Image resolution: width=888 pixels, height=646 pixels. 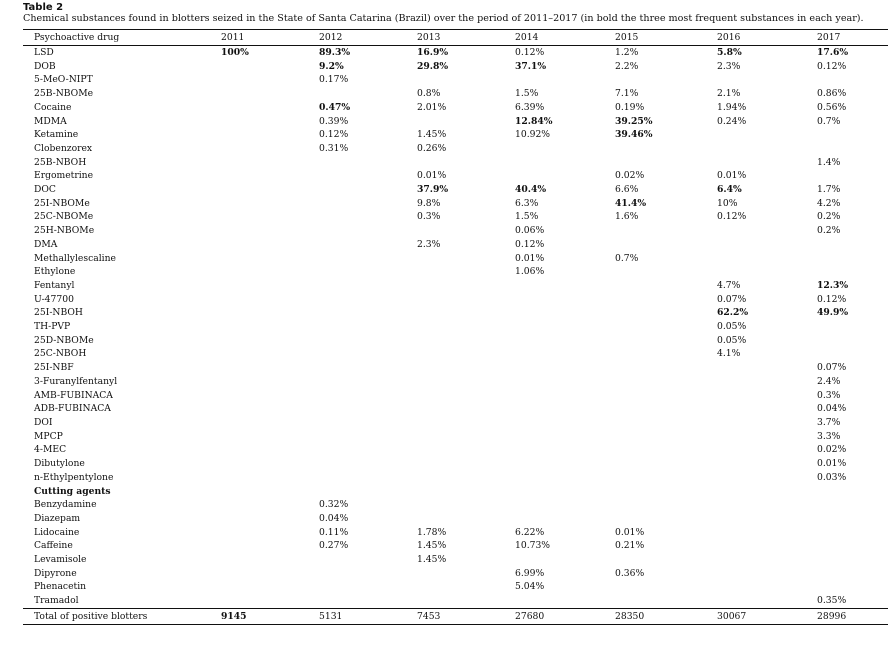 What do you see at coordinates (533, 546) in the screenshot?
I see `value-cell: 10.73%` at bounding box center [533, 546].